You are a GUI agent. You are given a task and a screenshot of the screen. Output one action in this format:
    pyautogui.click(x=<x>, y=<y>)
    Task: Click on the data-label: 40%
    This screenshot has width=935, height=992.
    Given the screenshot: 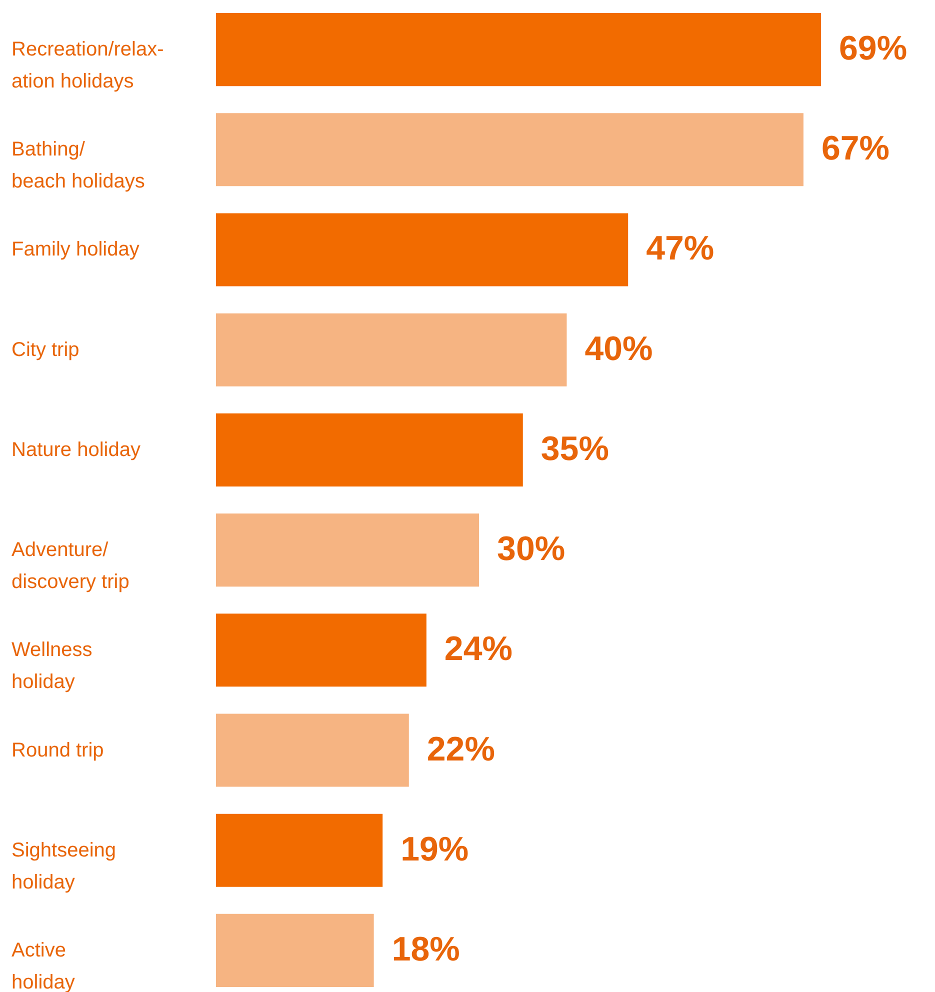 What is the action you would take?
    pyautogui.click(x=618, y=349)
    